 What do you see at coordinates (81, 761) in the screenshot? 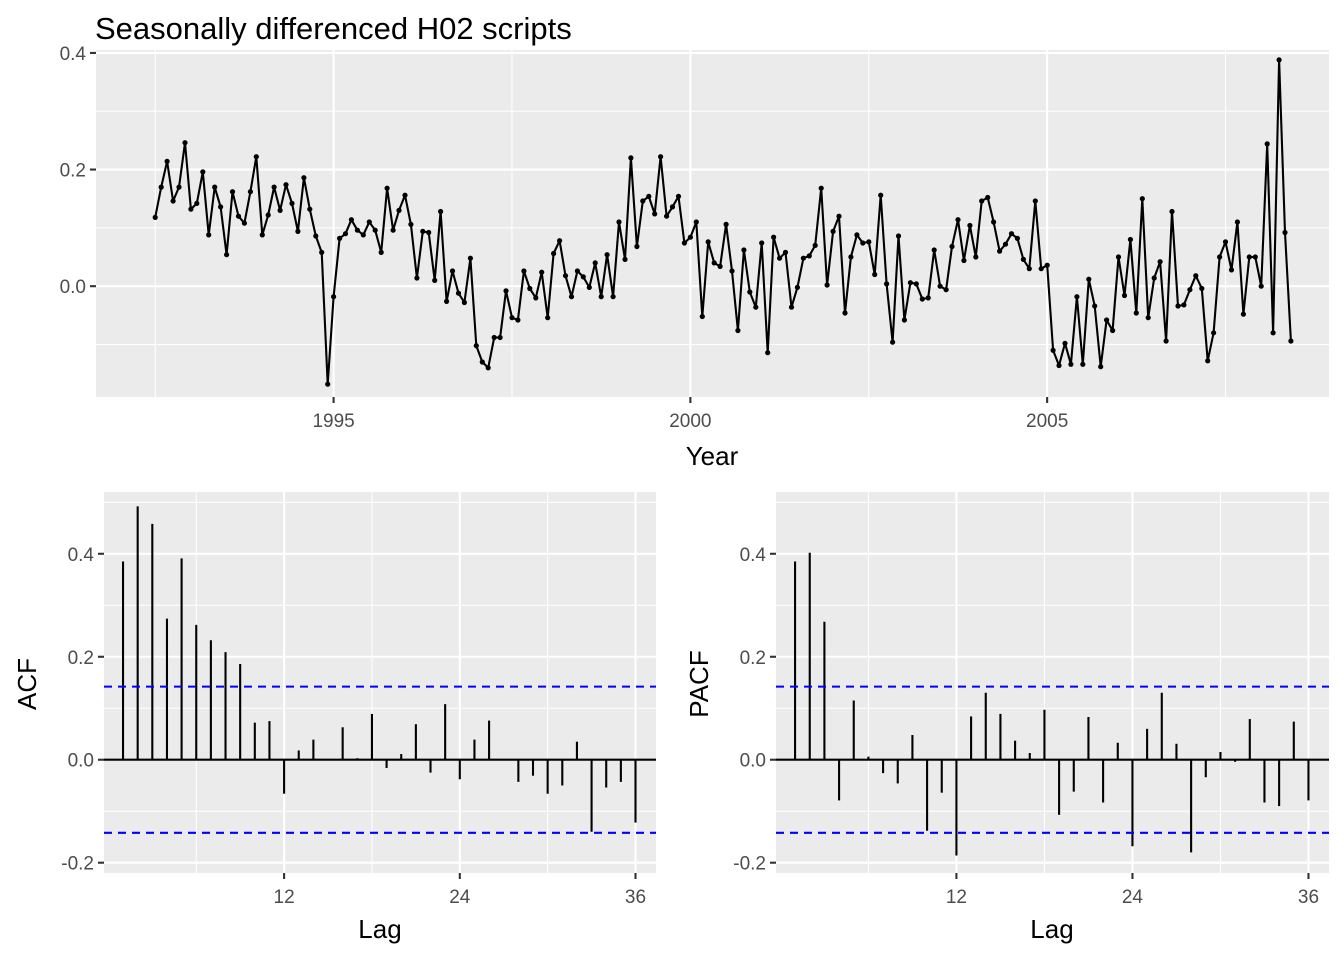
I see `acf-y-tick-label: 0.0` at bounding box center [81, 761].